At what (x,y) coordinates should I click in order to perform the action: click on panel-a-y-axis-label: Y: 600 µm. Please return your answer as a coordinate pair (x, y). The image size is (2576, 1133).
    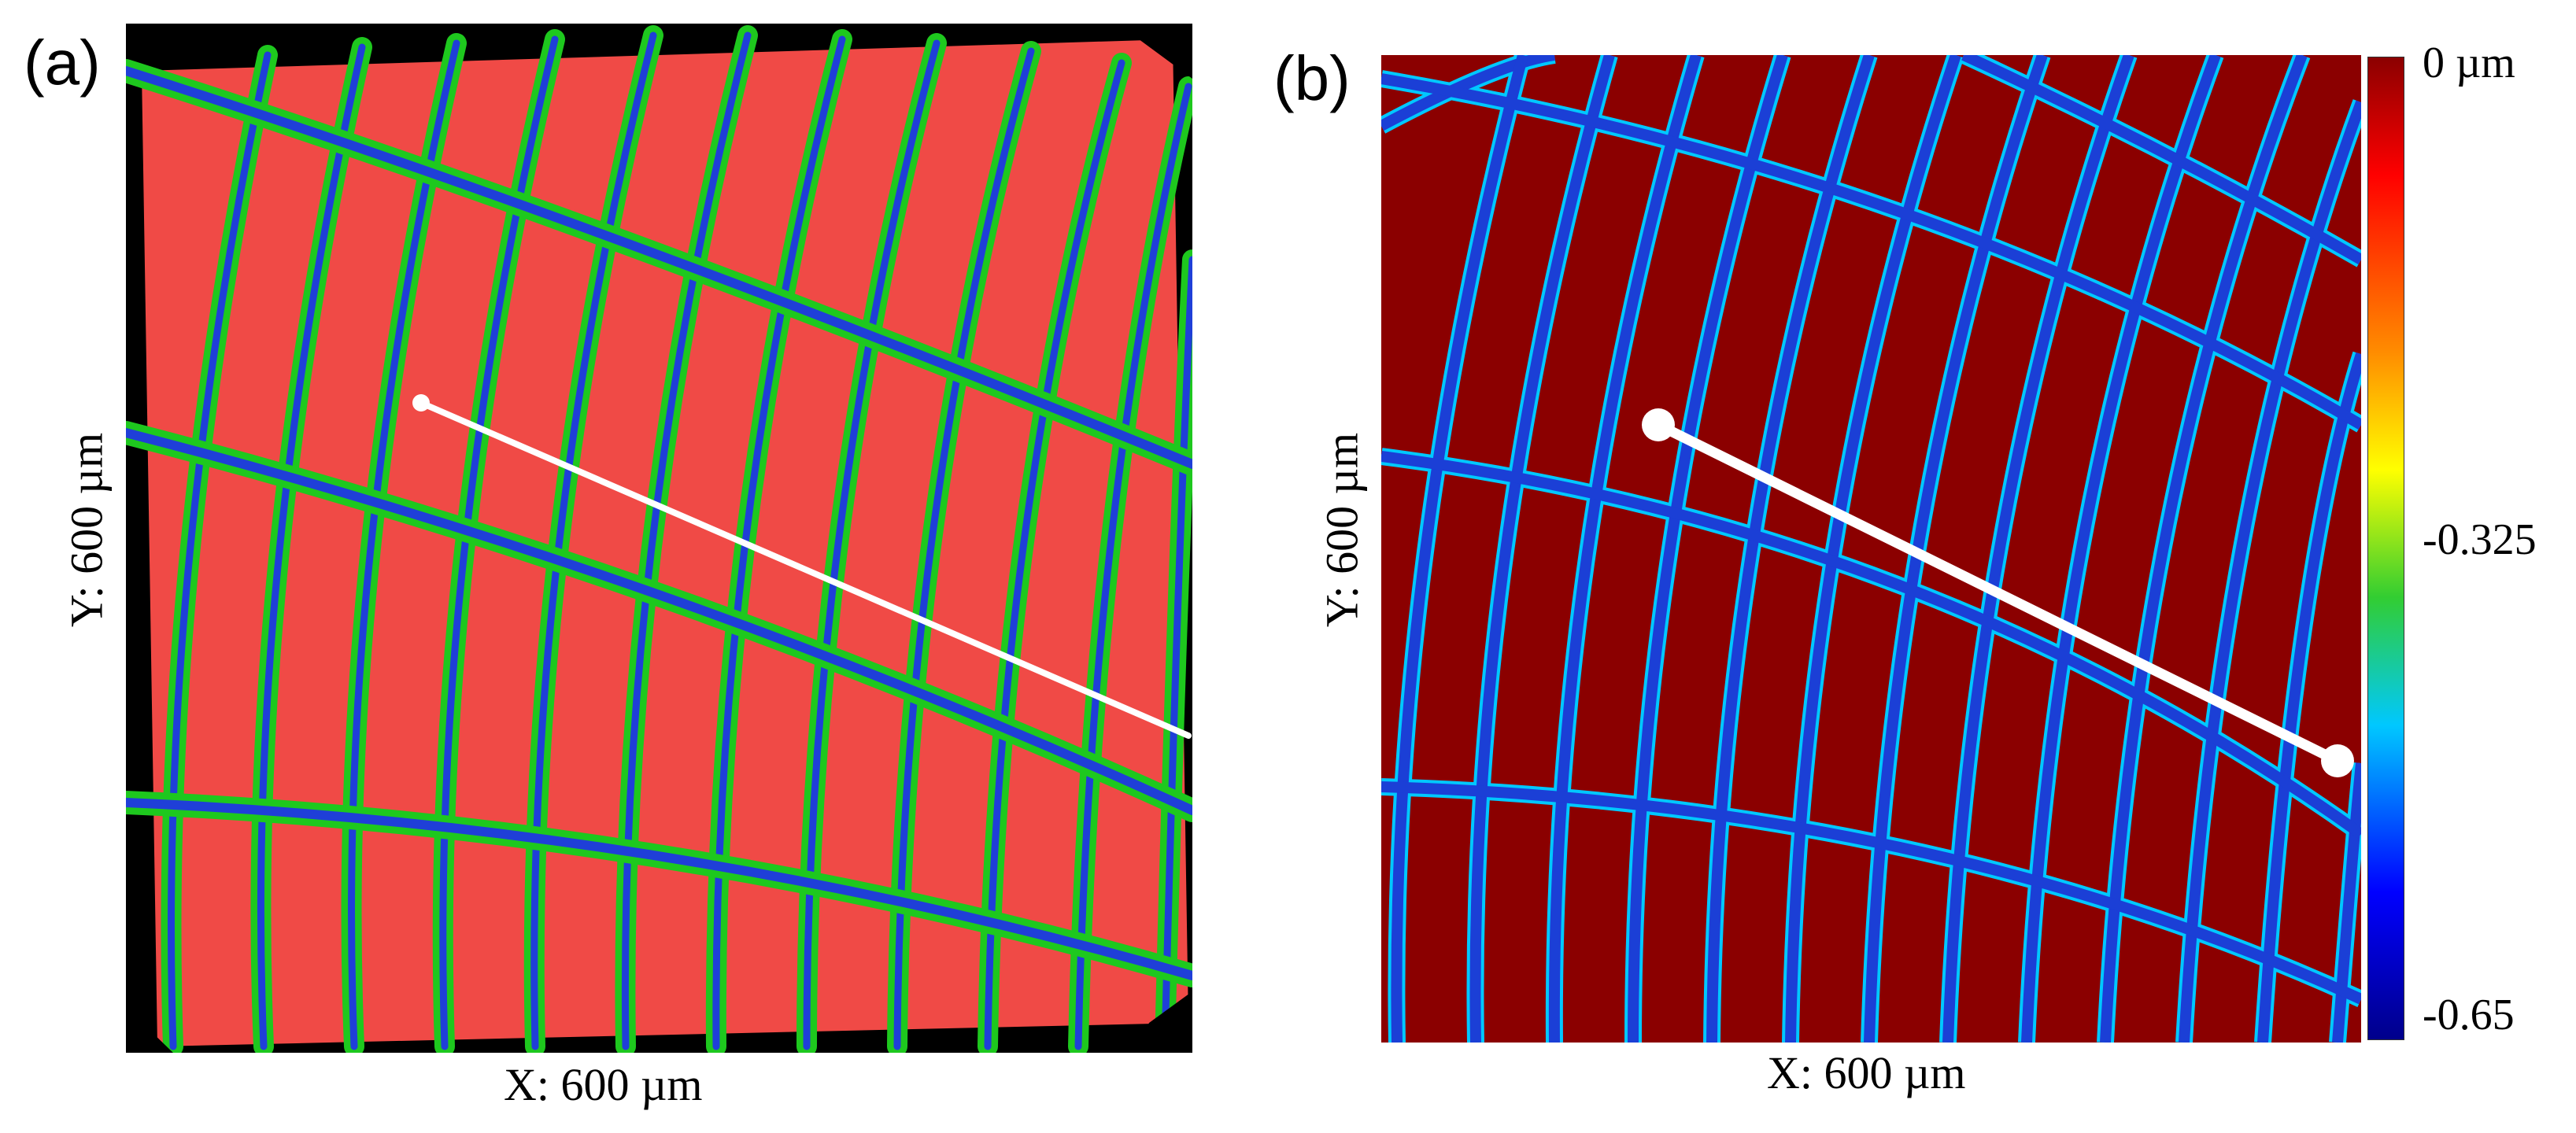
    Looking at the image, I should click on (87, 530).